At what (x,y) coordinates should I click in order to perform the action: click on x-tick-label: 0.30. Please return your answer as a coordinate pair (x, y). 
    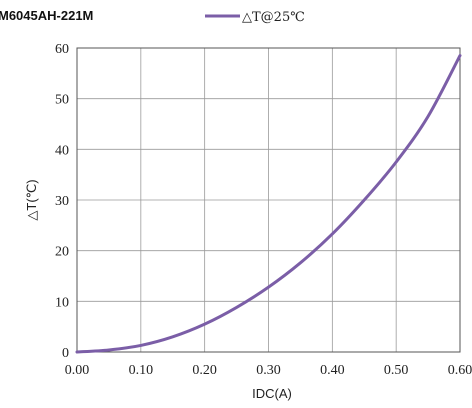
    Looking at the image, I should click on (268, 370).